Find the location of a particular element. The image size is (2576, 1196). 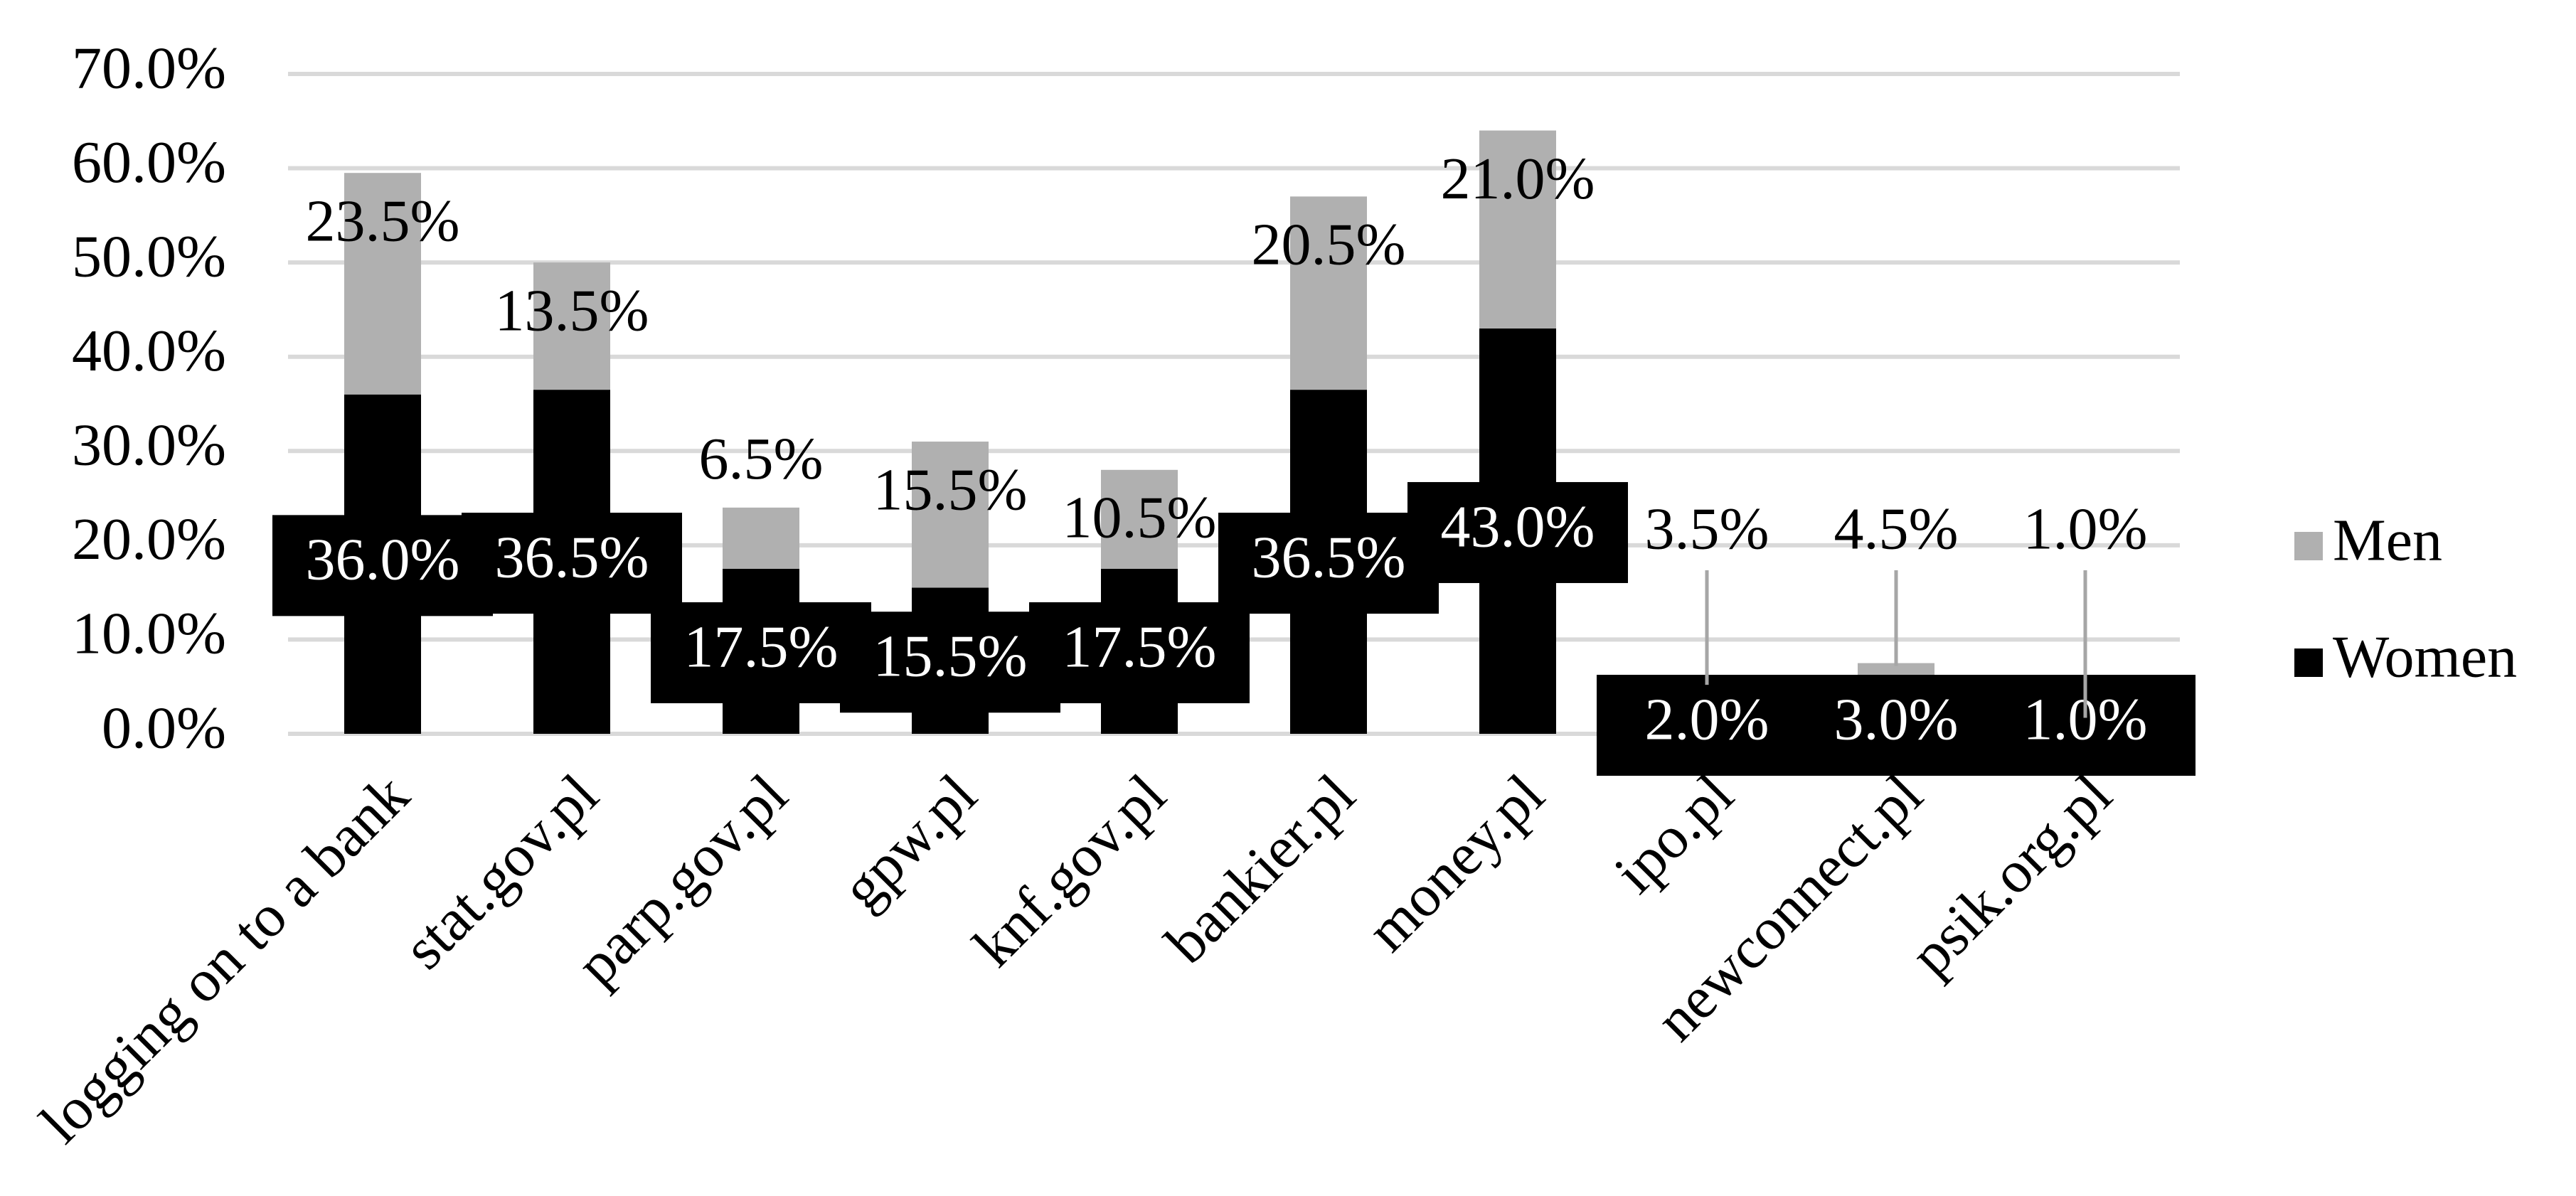

legend-label-women: Women is located at coordinates (2425, 657).